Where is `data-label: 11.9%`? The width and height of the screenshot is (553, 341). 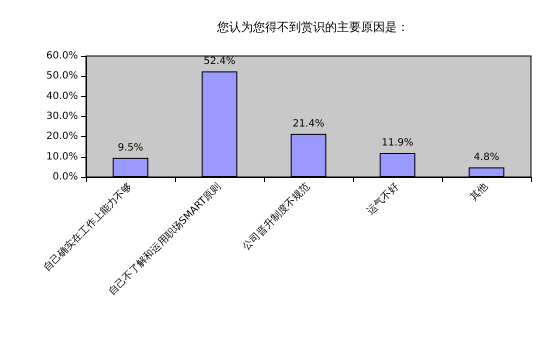 data-label: 11.9% is located at coordinates (398, 143).